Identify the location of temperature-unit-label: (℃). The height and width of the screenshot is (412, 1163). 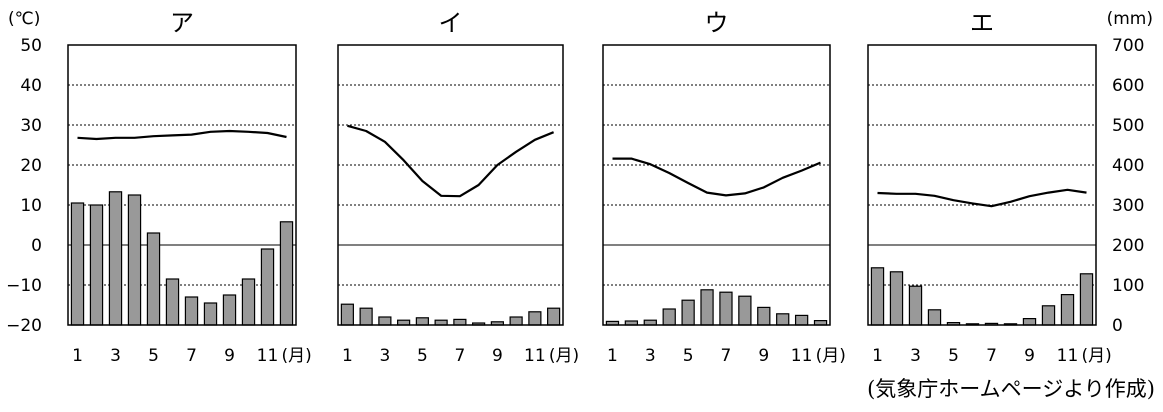
(24, 19).